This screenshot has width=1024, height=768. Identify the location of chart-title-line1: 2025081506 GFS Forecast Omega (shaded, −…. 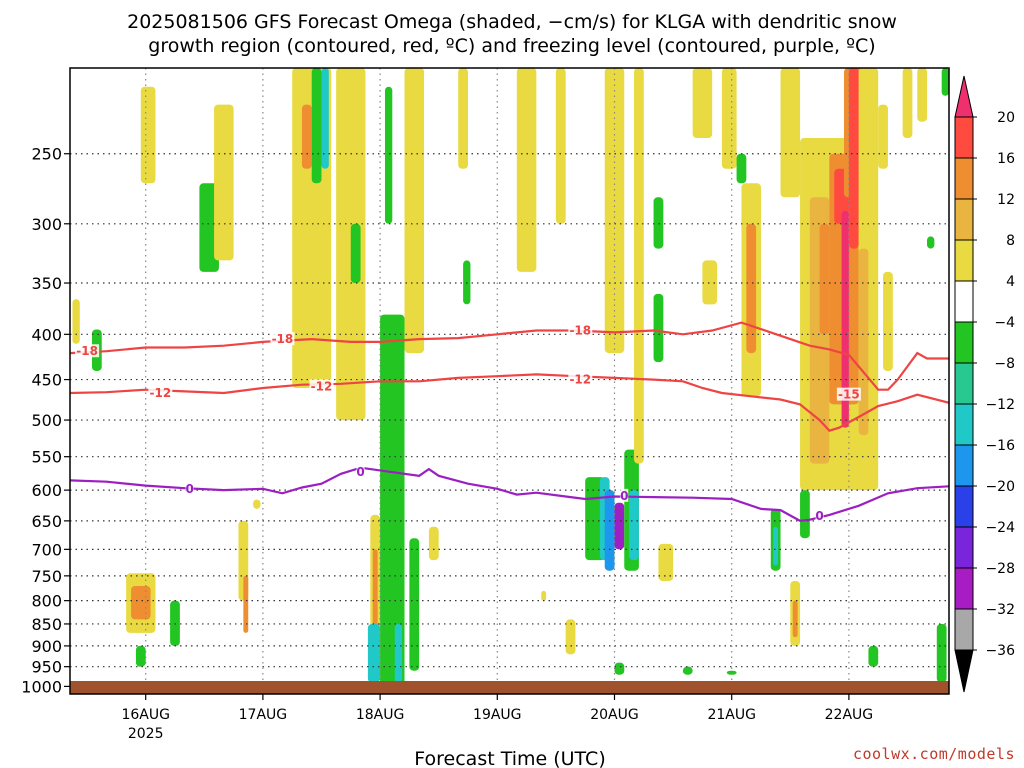
(512, 22).